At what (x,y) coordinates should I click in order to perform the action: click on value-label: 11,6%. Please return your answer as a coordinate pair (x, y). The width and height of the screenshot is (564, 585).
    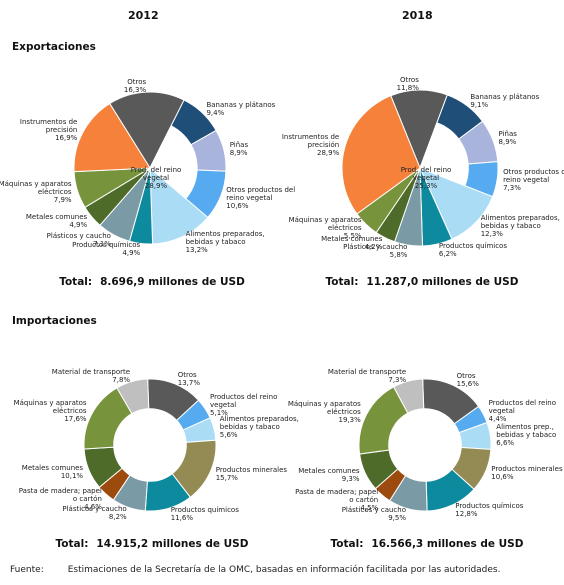
    Looking at the image, I should click on (181, 517).